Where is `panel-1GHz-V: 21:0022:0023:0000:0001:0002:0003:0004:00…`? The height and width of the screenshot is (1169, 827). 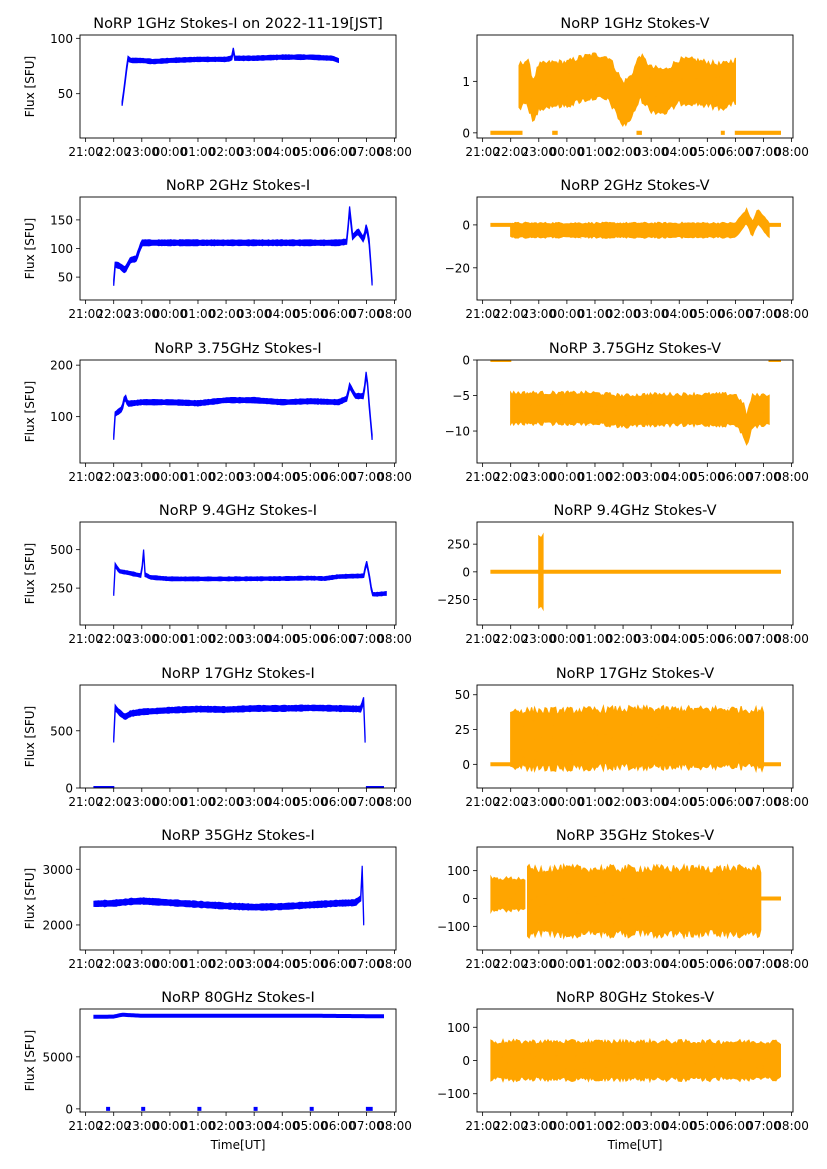 panel-1GHz-V: 21:0022:0023:0000:0001:0002:0003:0004:00… is located at coordinates (635, 87).